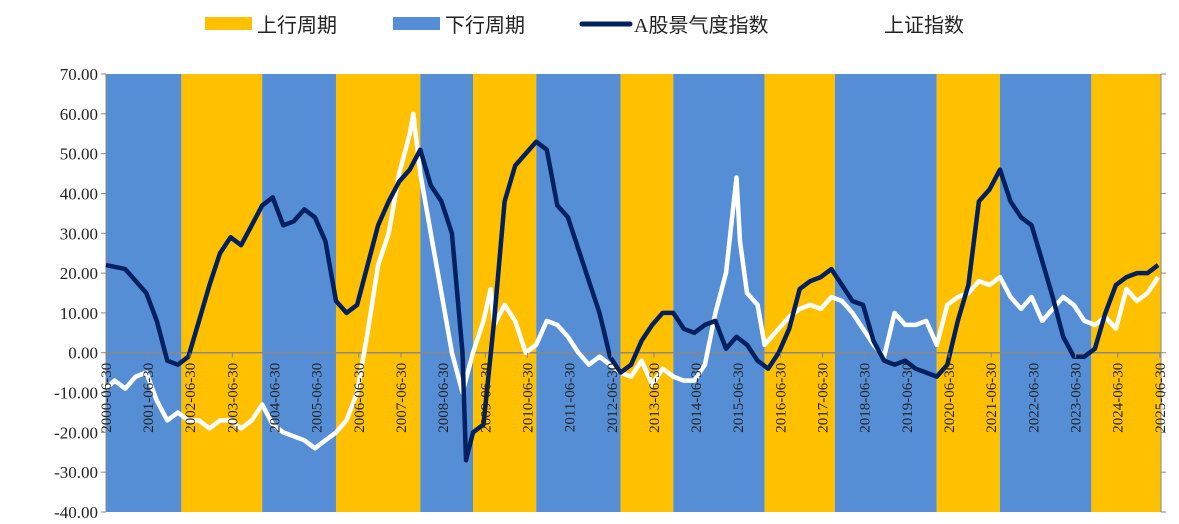 The height and width of the screenshot is (524, 1179). I want to click on x-tick-label: 2014-06-30, so click(697, 398).